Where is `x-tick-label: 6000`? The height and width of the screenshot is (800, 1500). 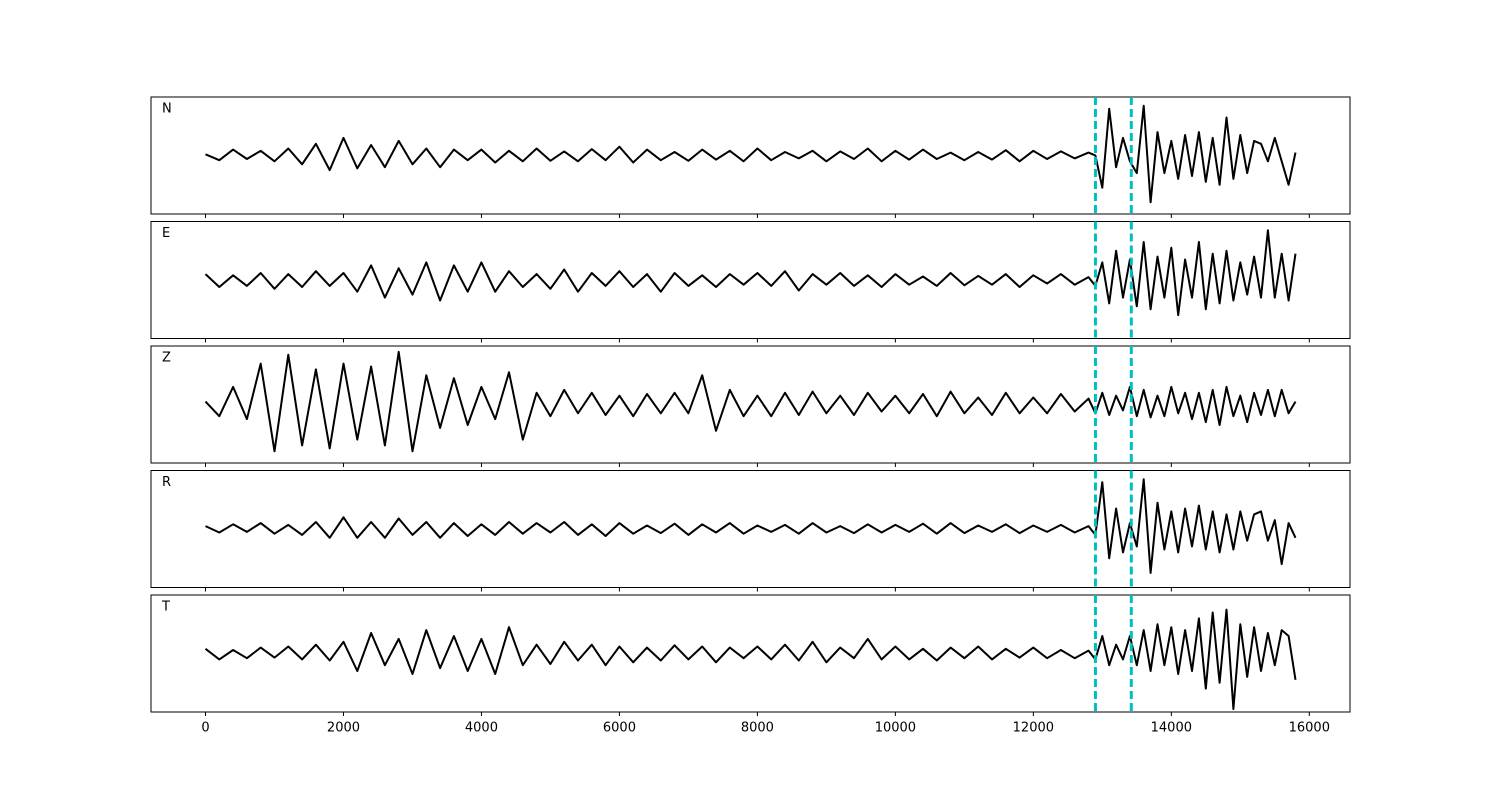 x-tick-label: 6000 is located at coordinates (619, 728).